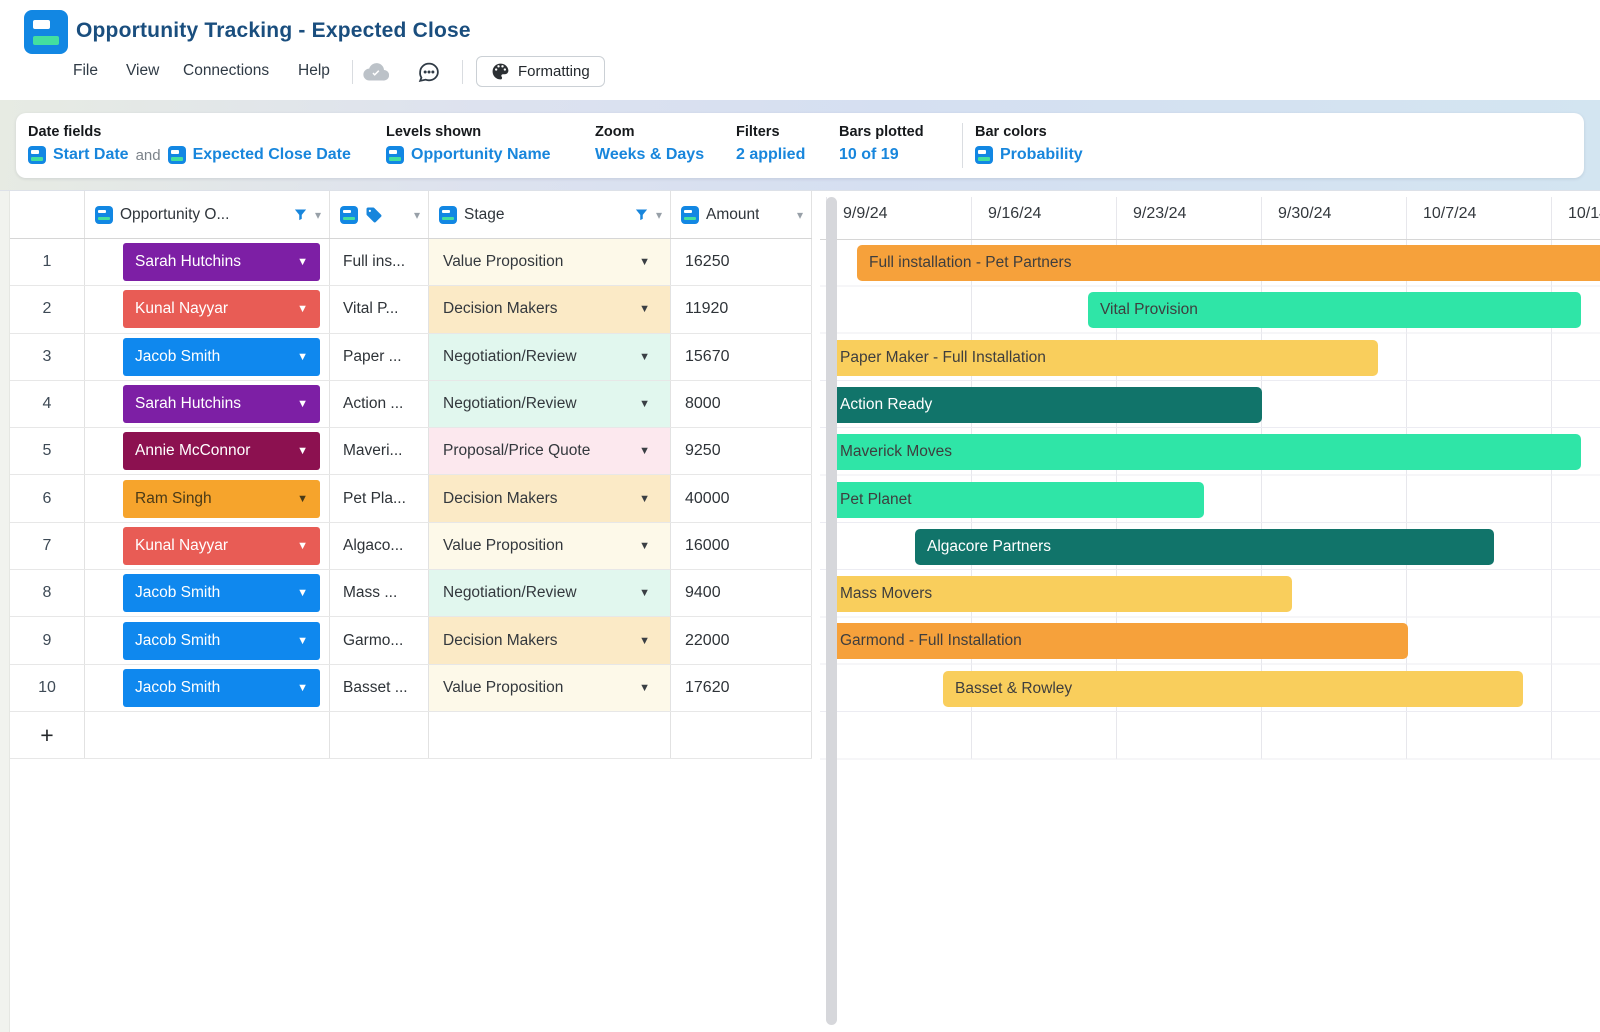 This screenshot has height=1032, width=1600. What do you see at coordinates (221, 498) in the screenshot?
I see `owner-chip: Ram Singh ▼` at bounding box center [221, 498].